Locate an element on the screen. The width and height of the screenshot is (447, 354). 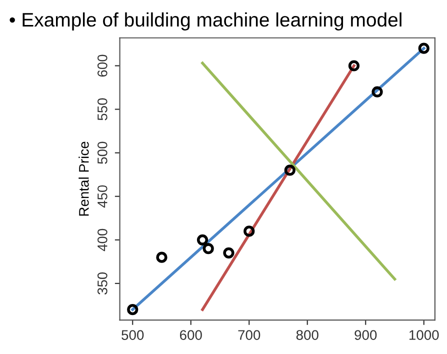
x-tick-label: 800 is located at coordinates (307, 335).